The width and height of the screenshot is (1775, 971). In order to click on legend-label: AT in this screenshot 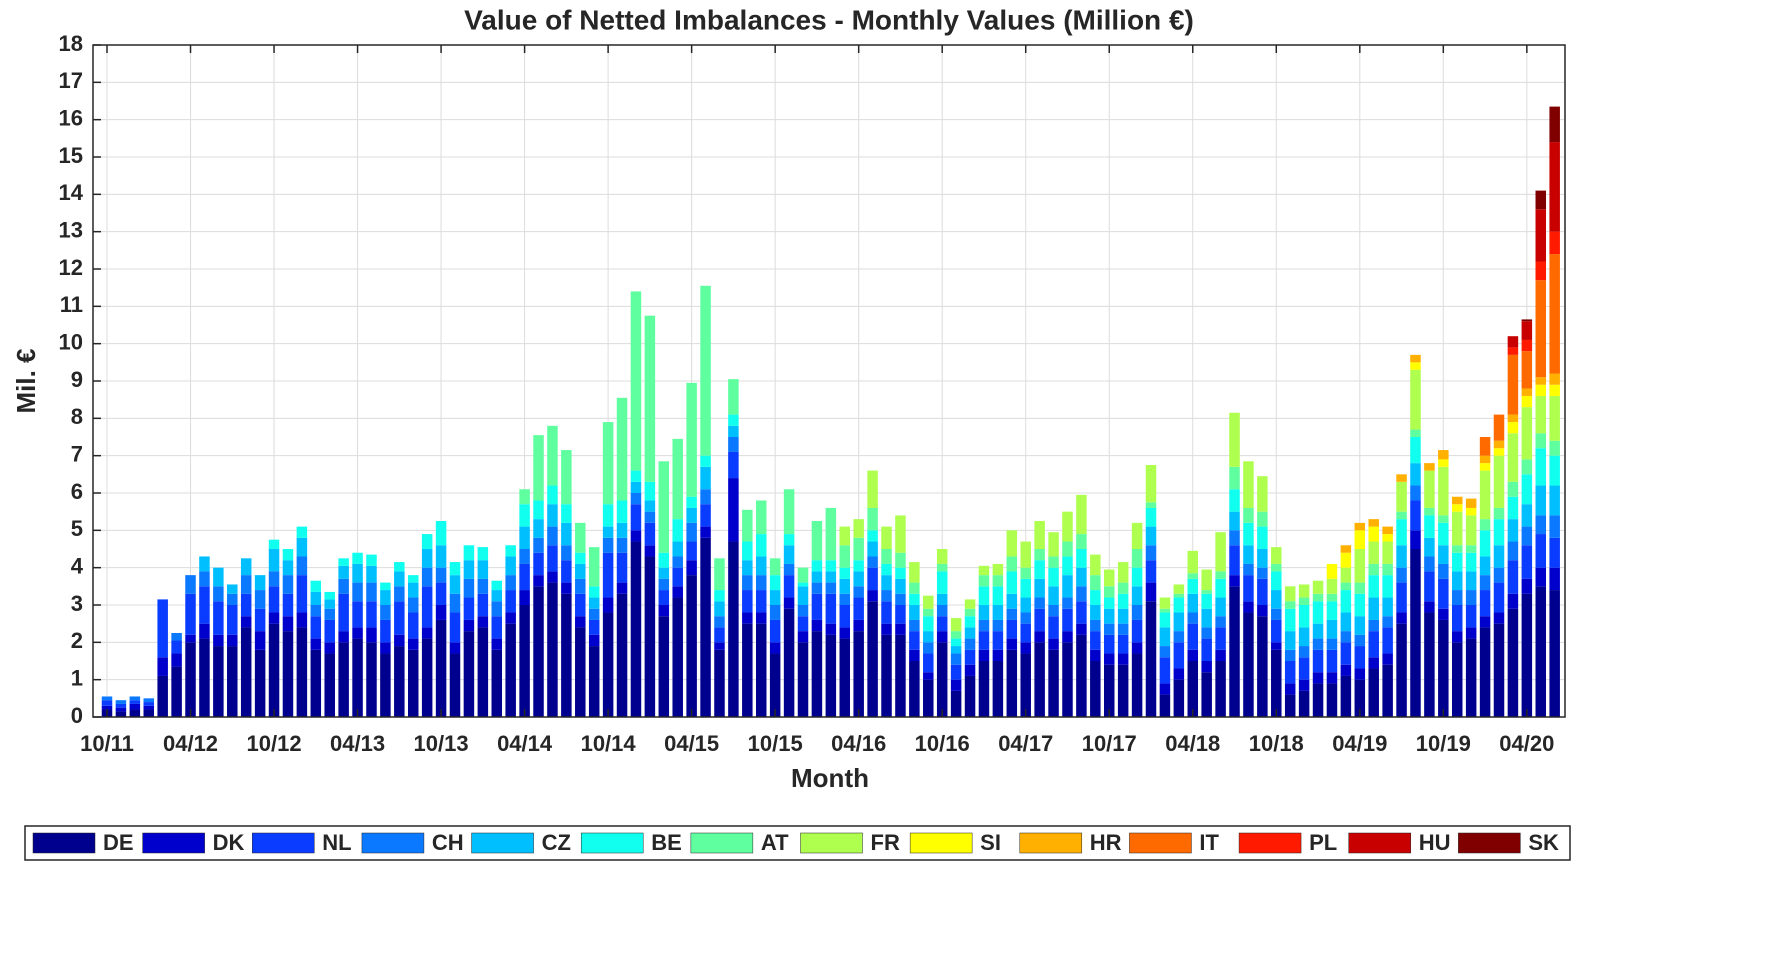, I will do `click(775, 842)`.